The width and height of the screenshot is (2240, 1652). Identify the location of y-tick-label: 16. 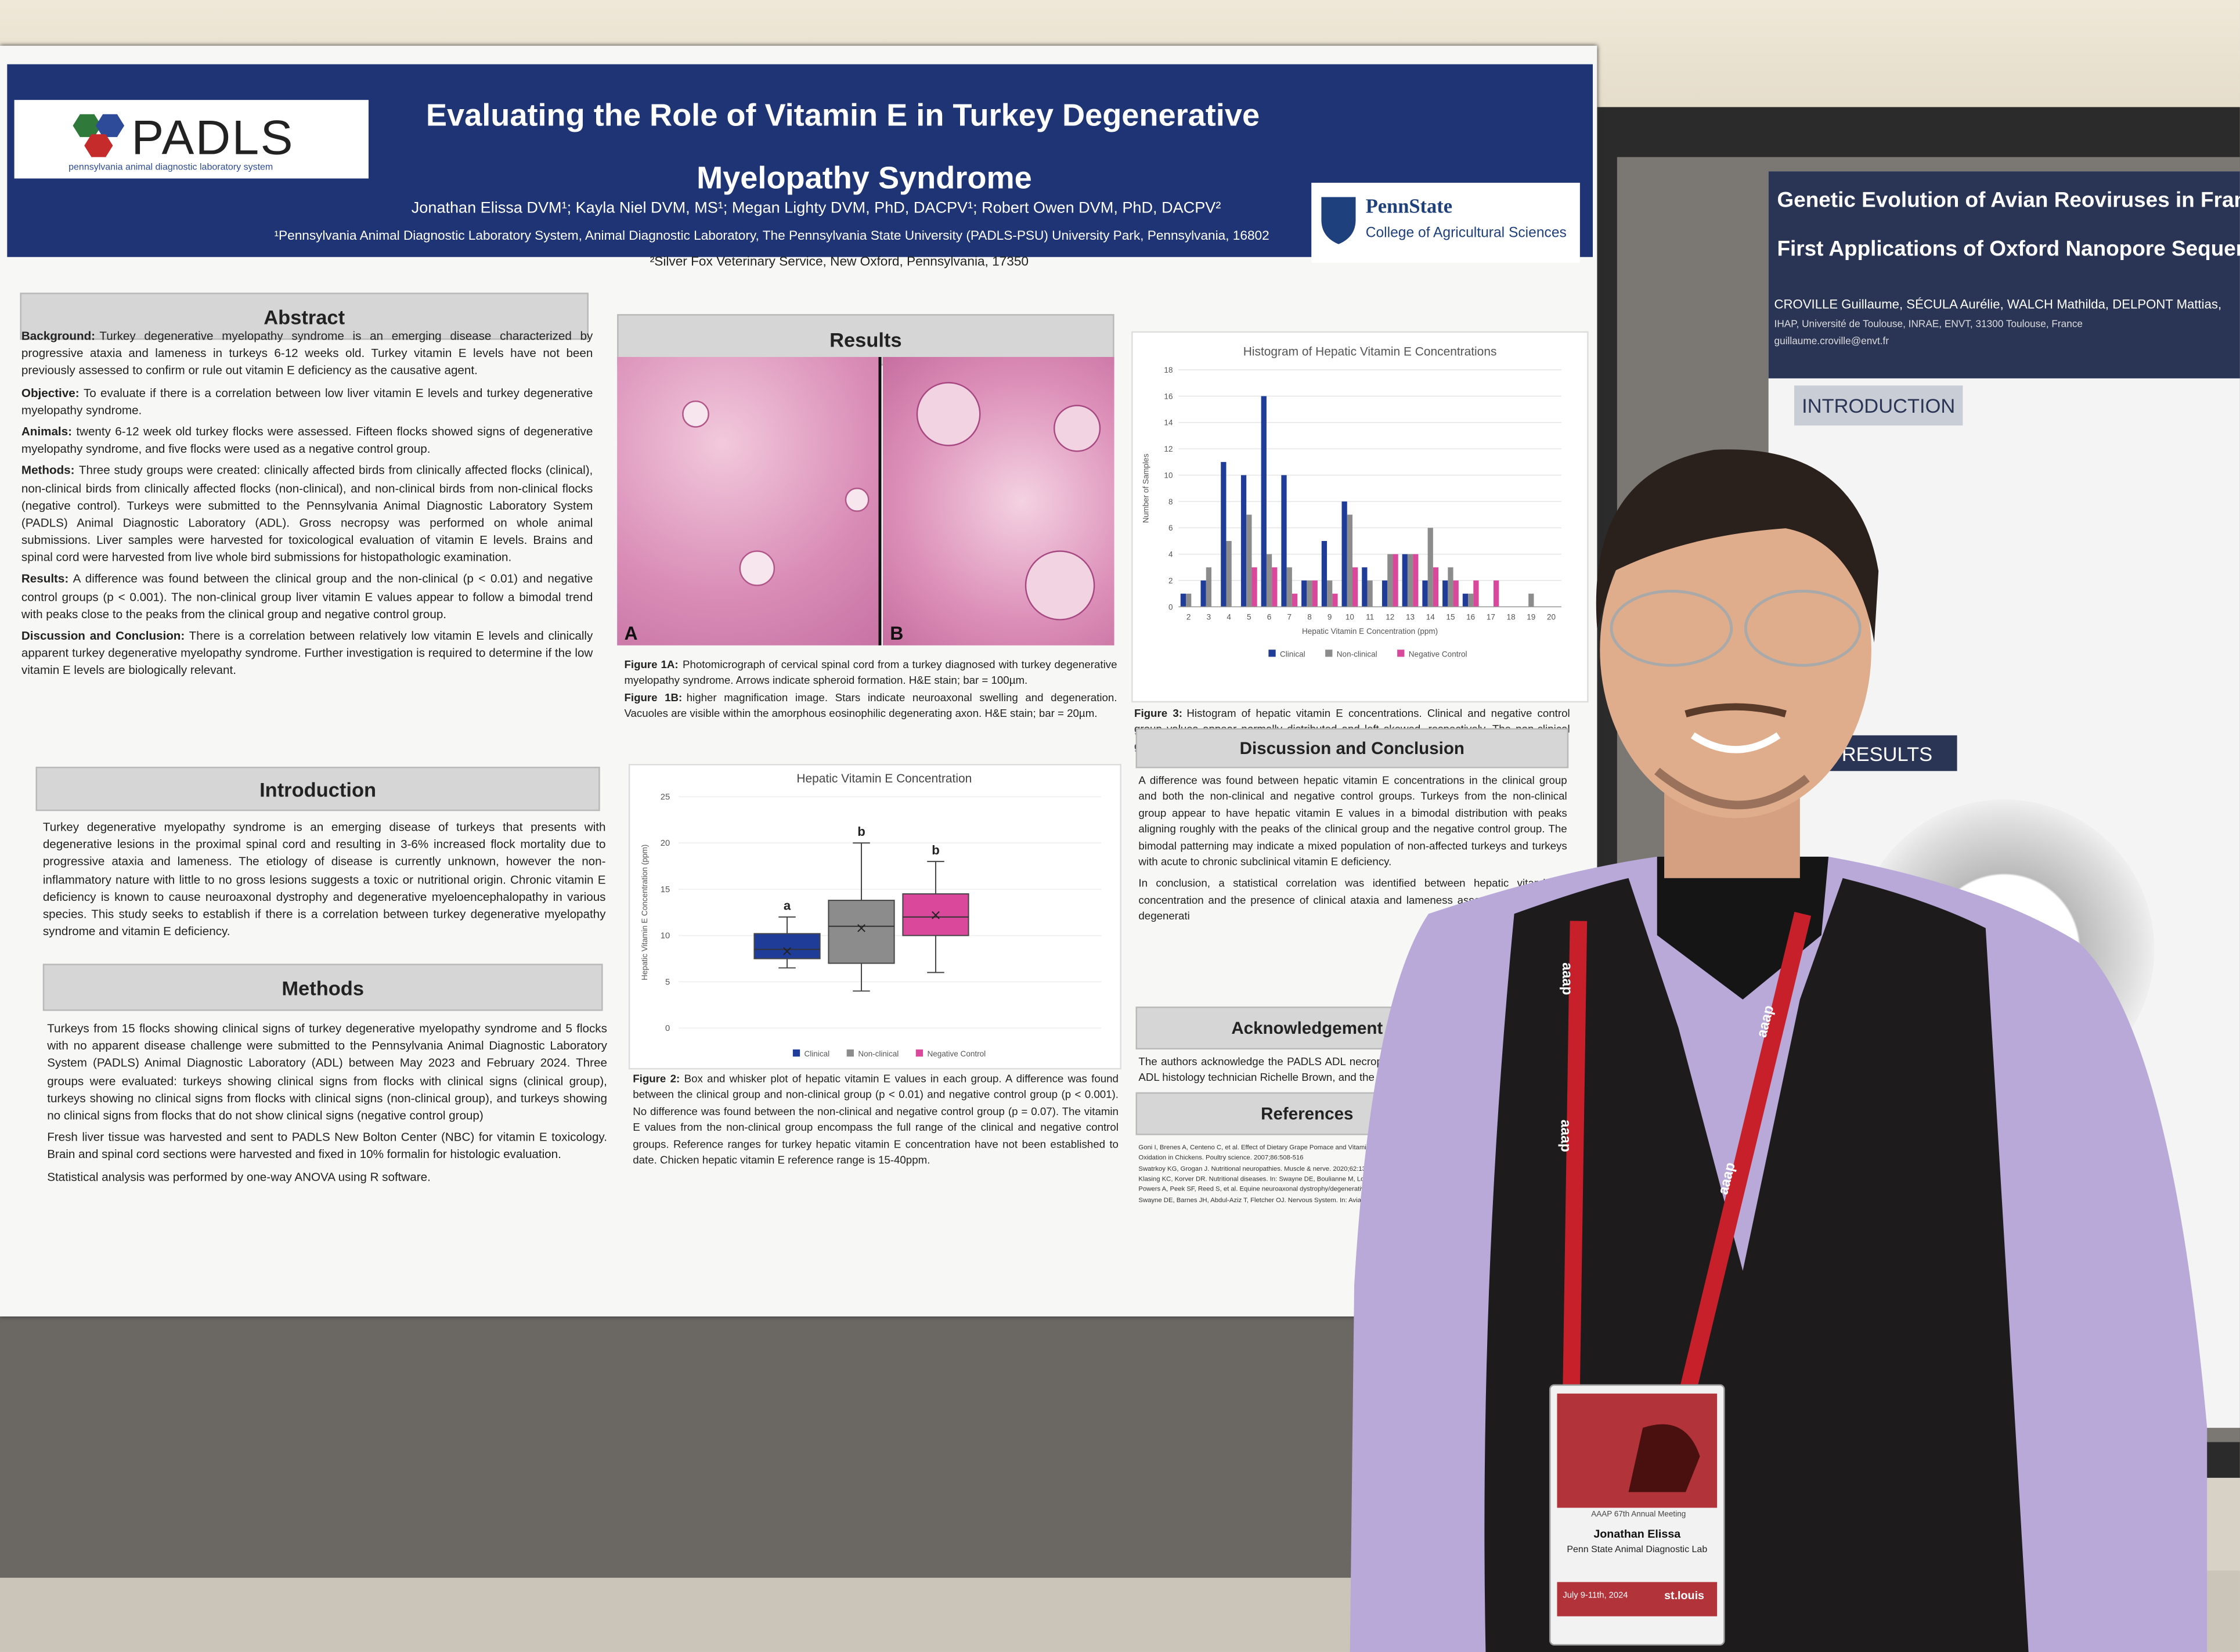
(1168, 396).